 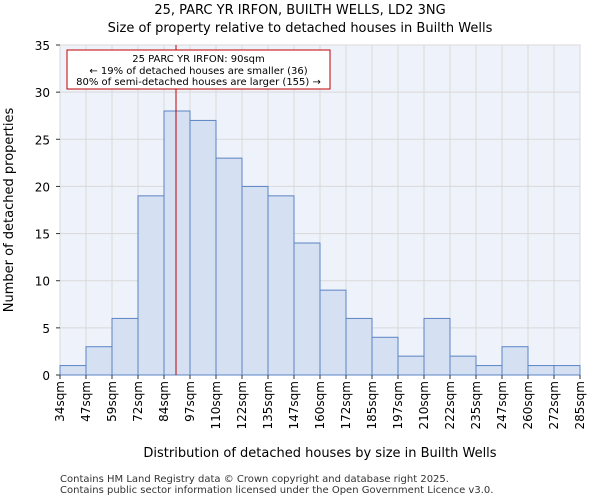 What do you see at coordinates (580, 405) in the screenshot?
I see `x-tick-label: 285sqm` at bounding box center [580, 405].